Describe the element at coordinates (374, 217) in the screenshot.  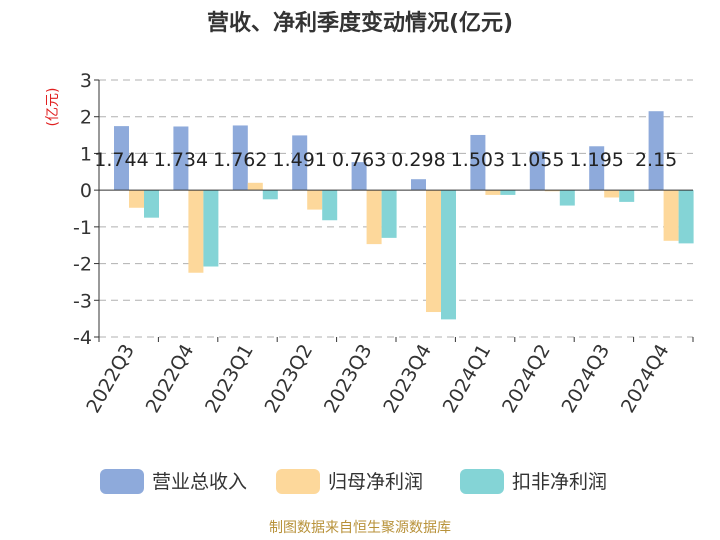
I see `bar-net-profit-2023Q3` at that location.